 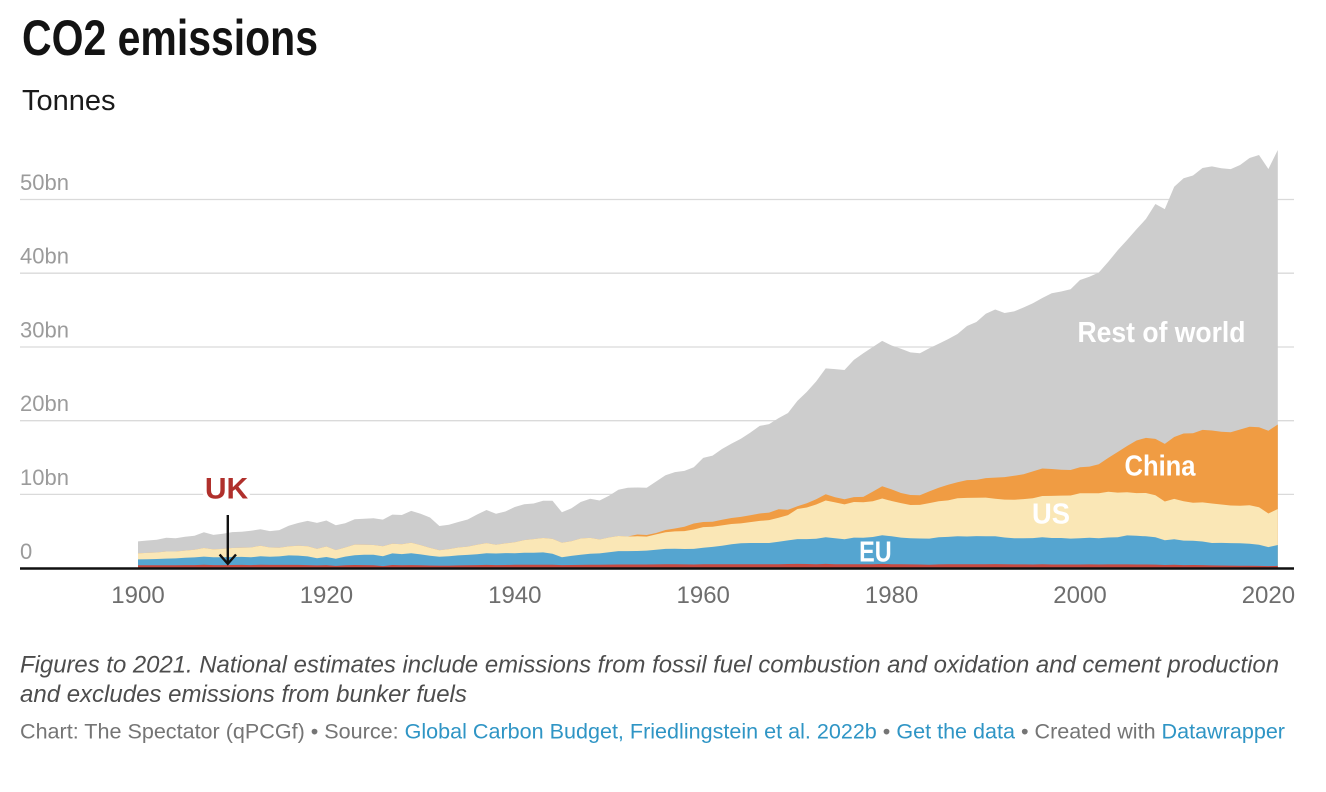 I want to click on svg-text: 1940, so click(x=514, y=595).